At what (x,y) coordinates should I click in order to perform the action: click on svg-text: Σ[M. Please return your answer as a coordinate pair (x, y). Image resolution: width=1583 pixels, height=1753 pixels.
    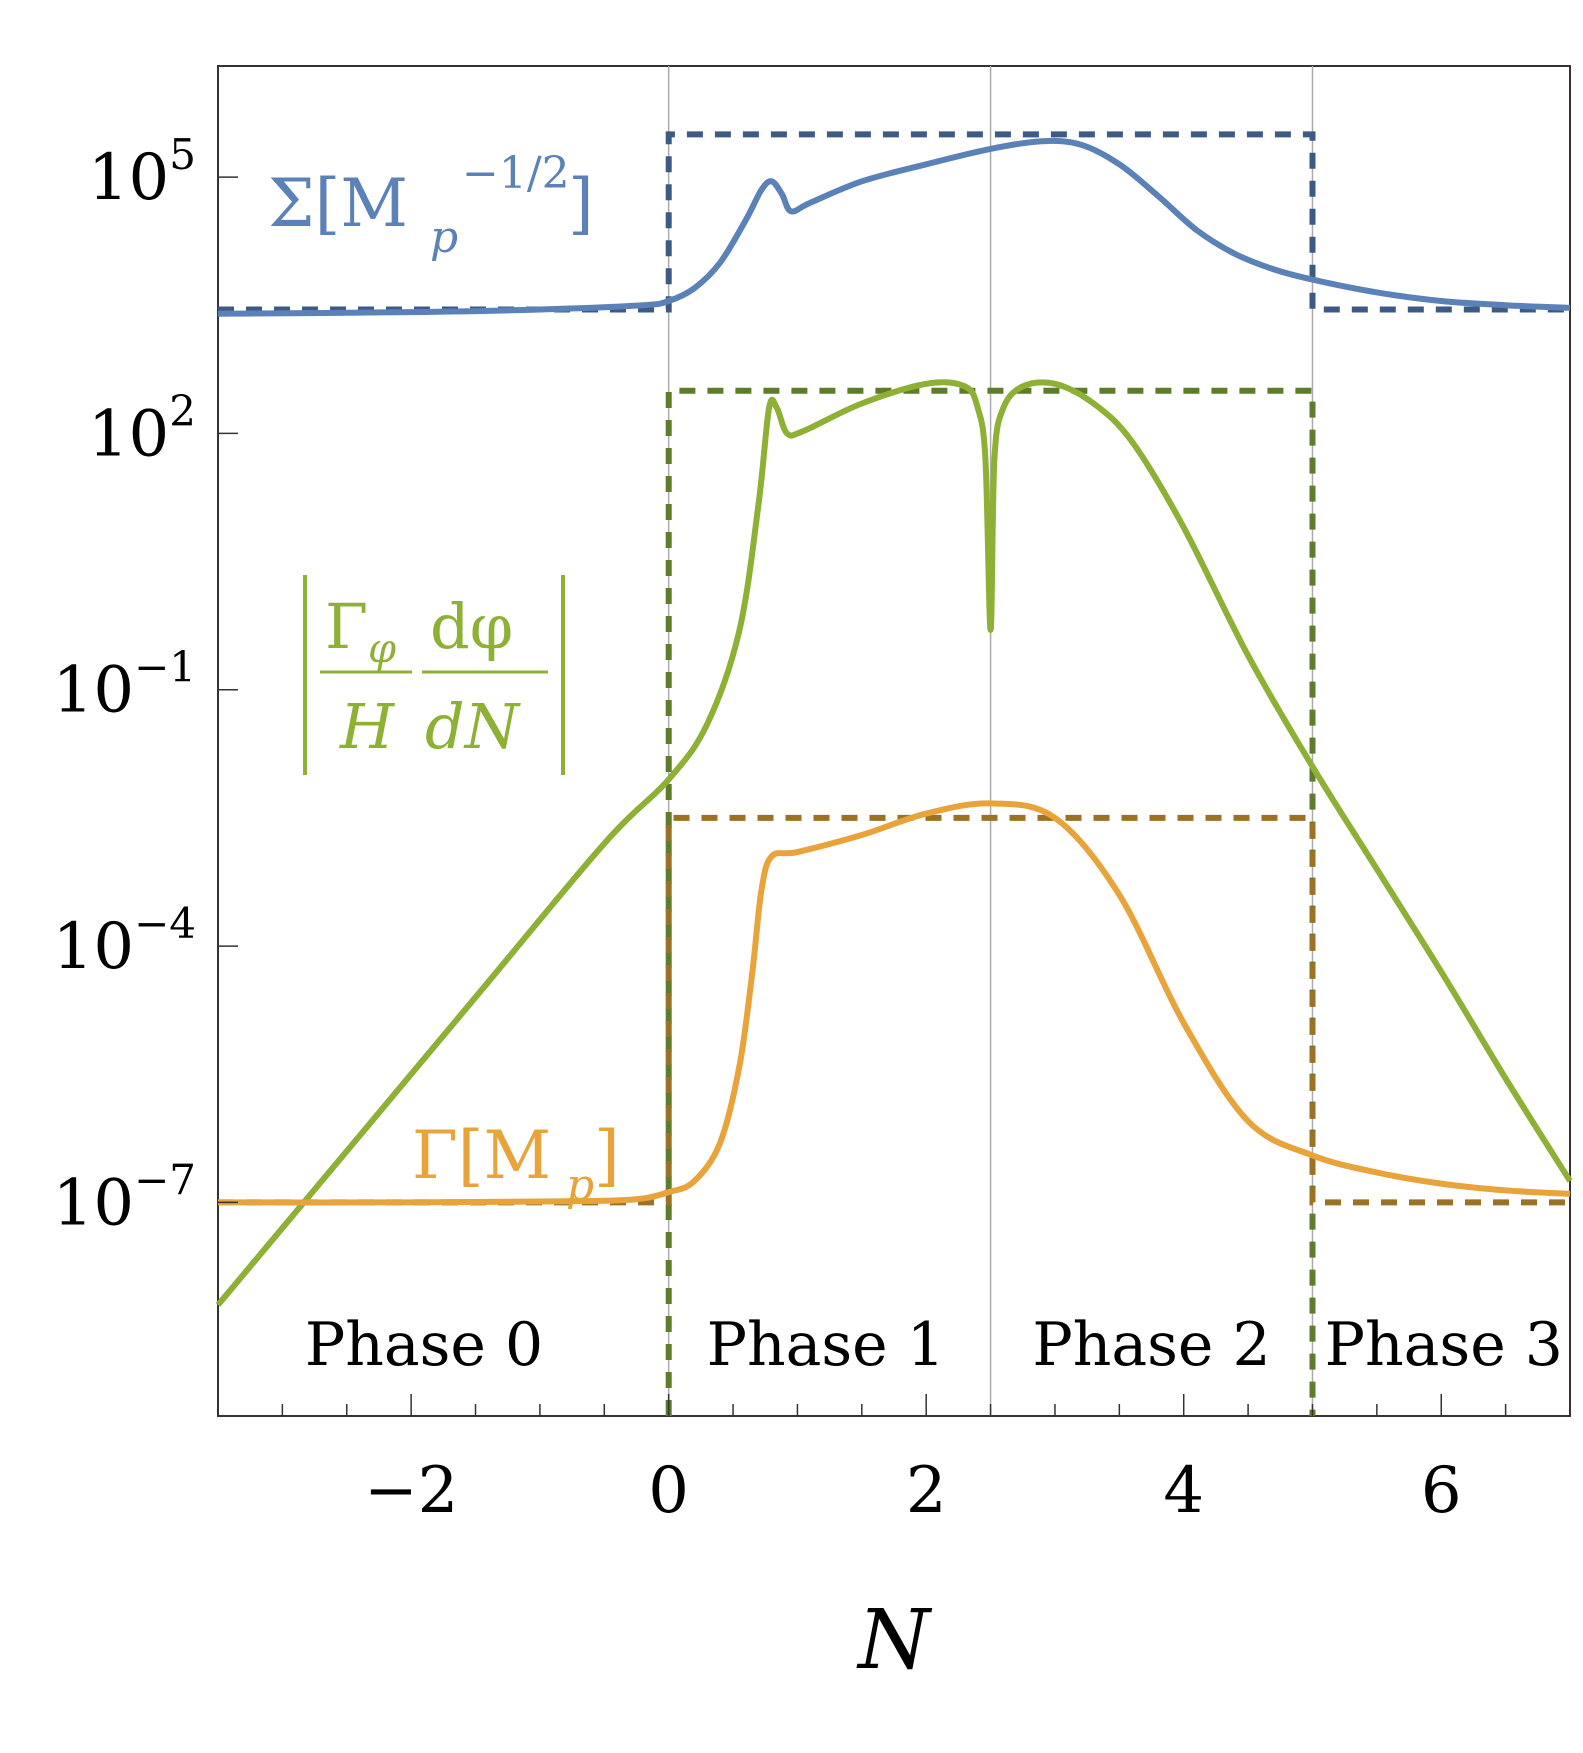
    Looking at the image, I should click on (338, 203).